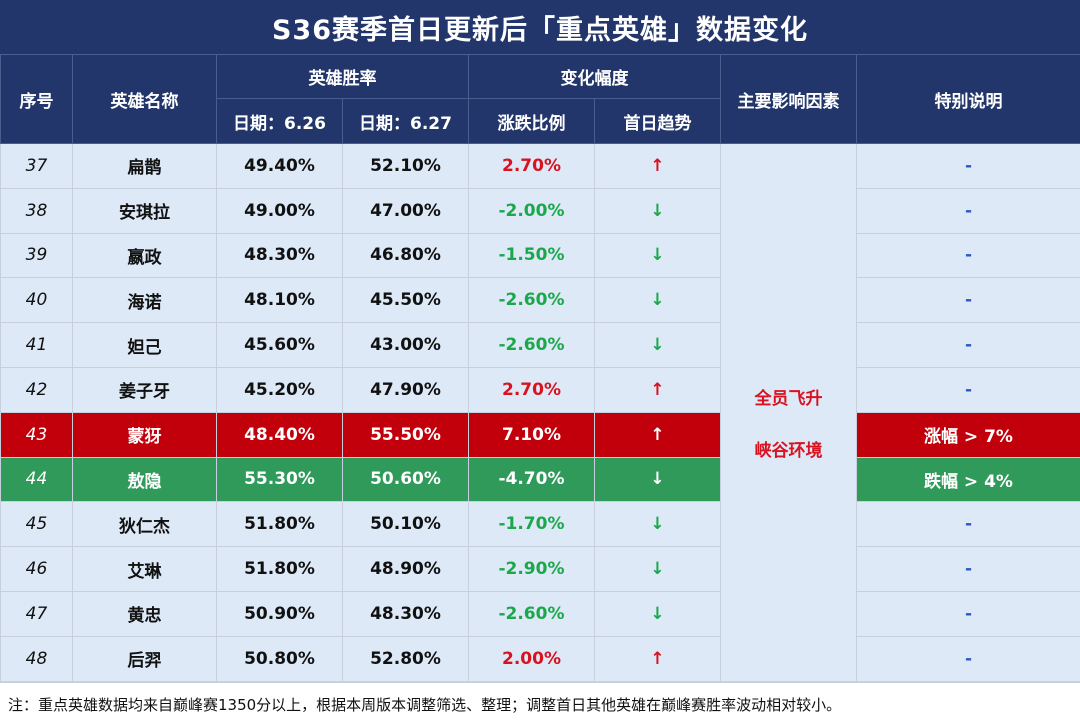  What do you see at coordinates (531, 121) in the screenshot?
I see `header-ratio: 涨跌比例` at bounding box center [531, 121].